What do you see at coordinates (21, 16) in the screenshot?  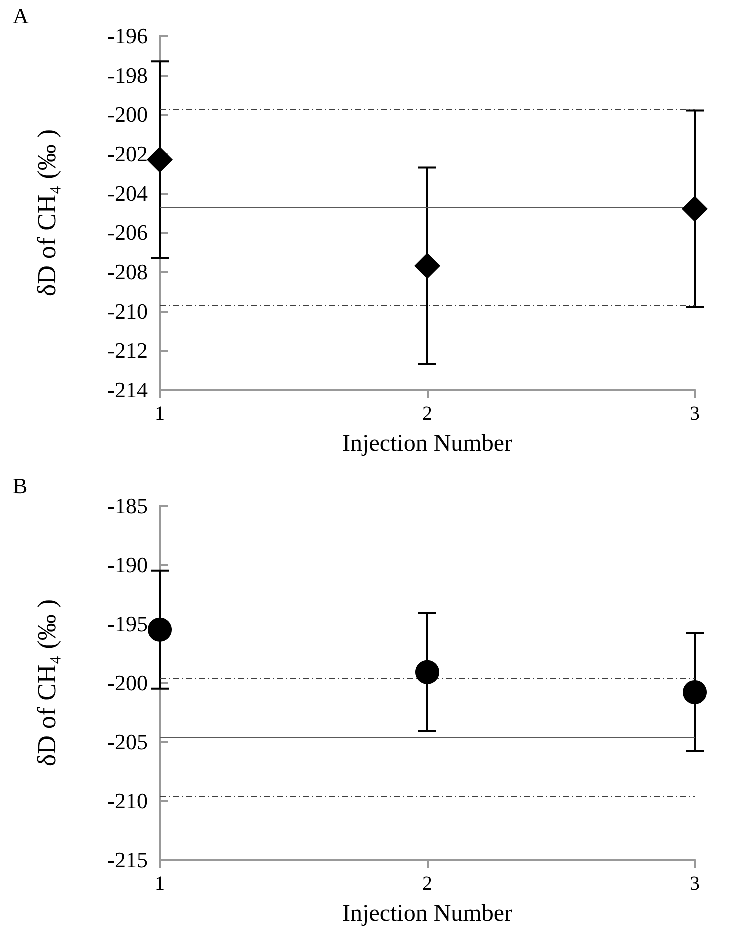 I see `chart-title: A` at bounding box center [21, 16].